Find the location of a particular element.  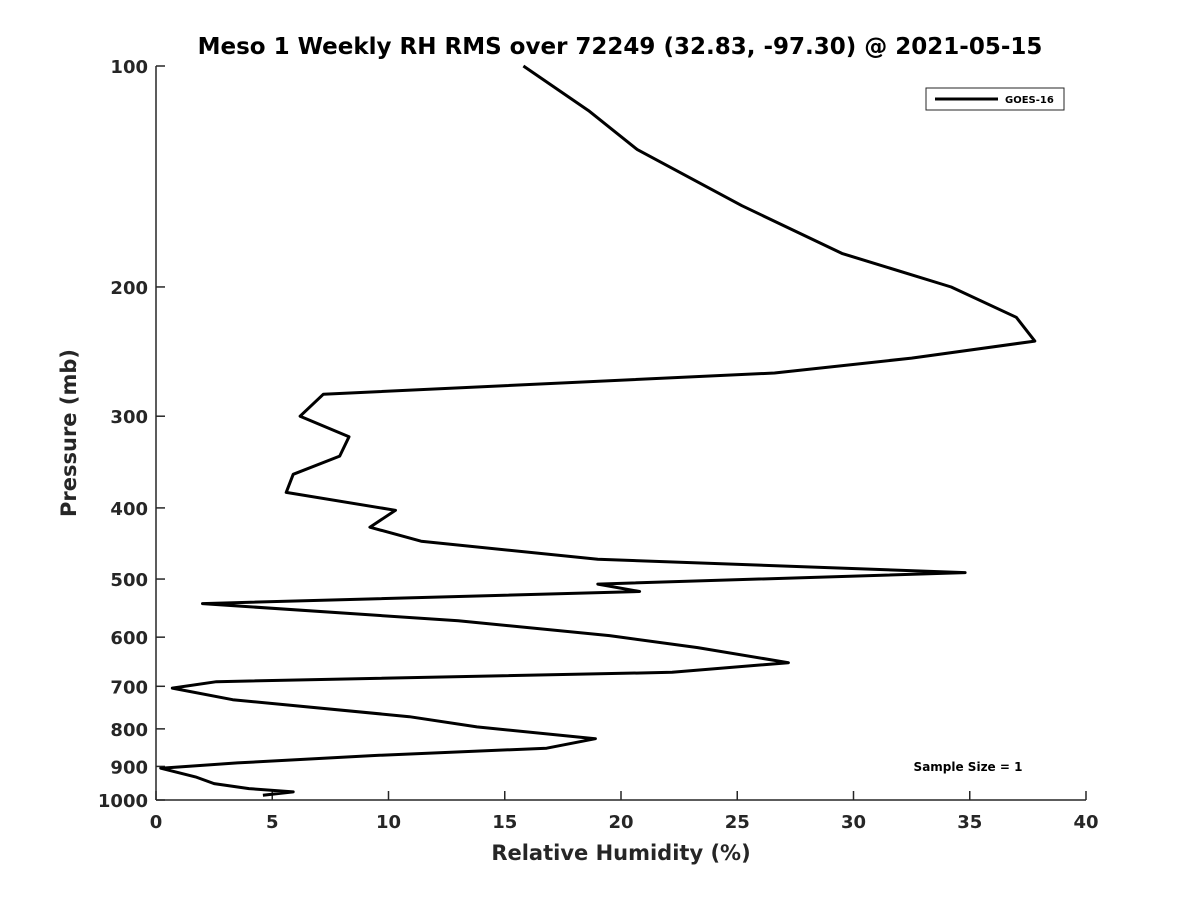

y-tick-label: 500 is located at coordinates (129, 580).